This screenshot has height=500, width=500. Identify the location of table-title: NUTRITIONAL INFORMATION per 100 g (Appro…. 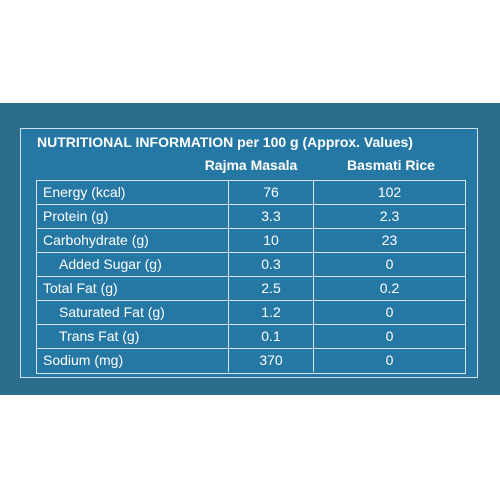
(225, 142).